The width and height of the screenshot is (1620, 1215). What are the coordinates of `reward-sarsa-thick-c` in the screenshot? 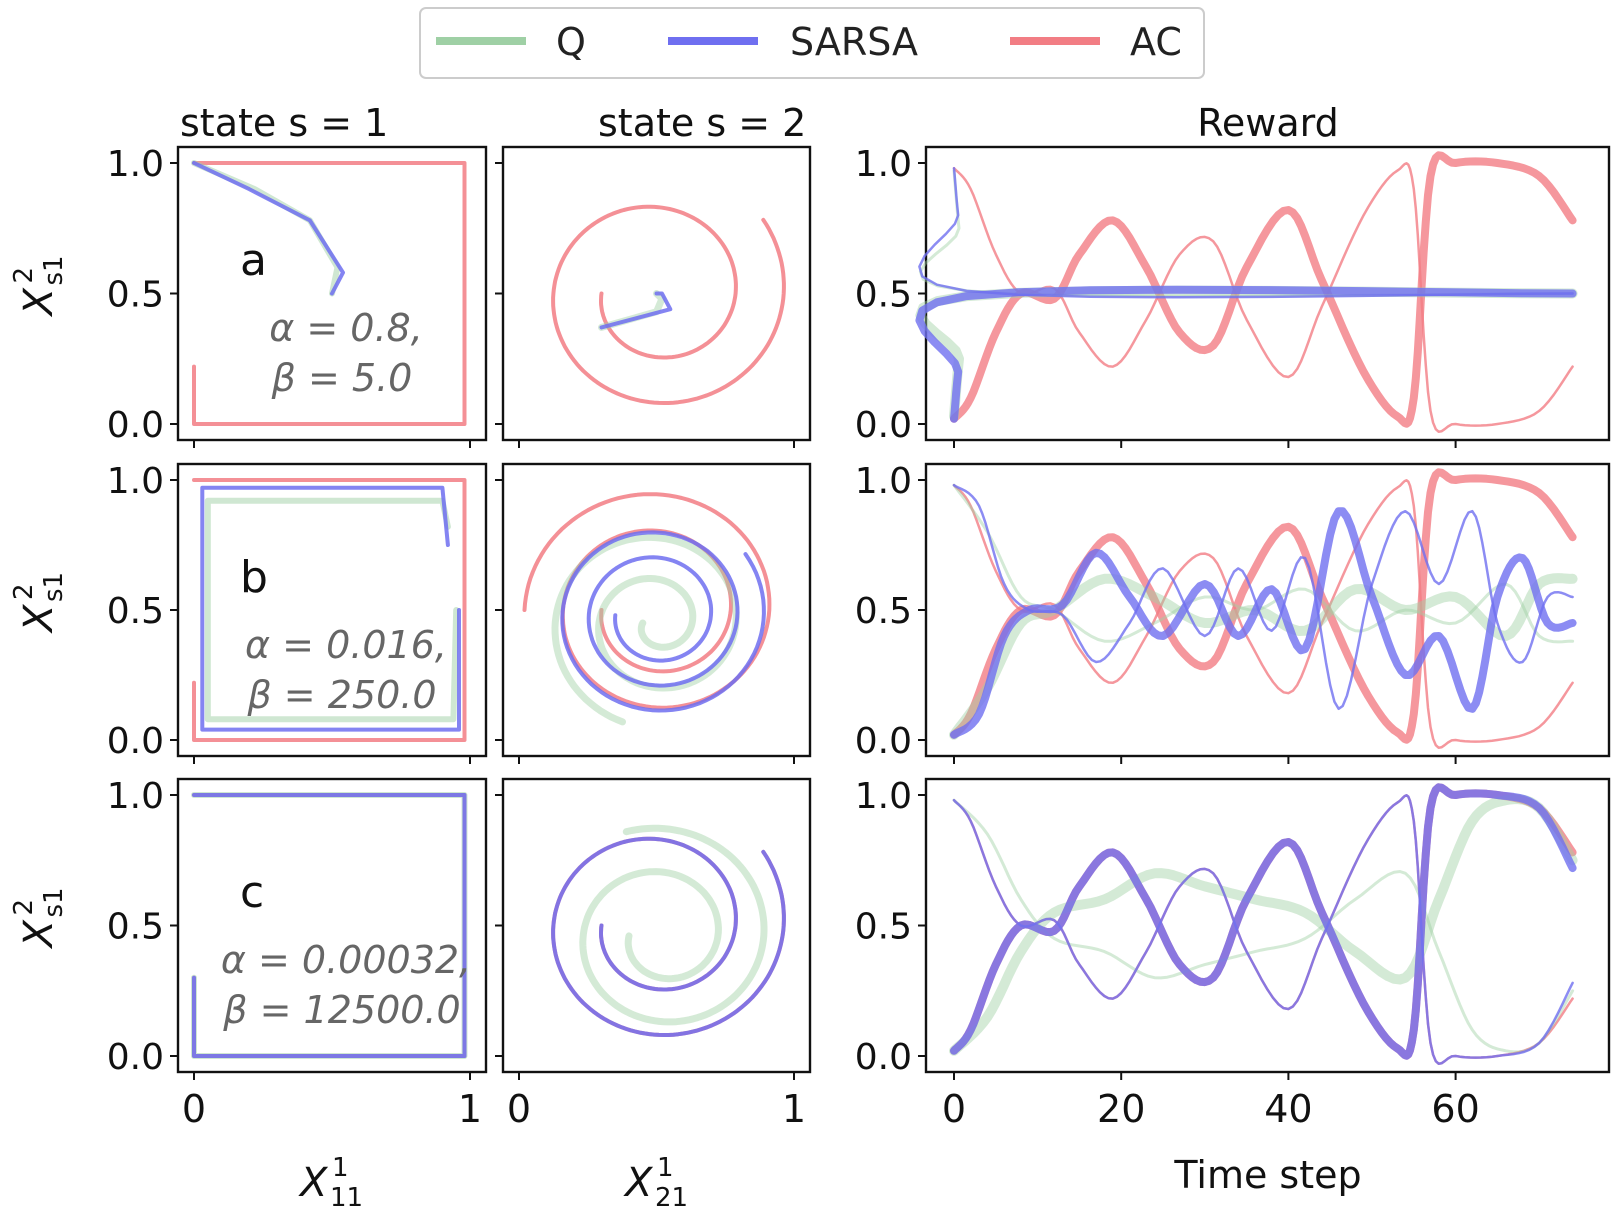 It's located at (1263, 921).